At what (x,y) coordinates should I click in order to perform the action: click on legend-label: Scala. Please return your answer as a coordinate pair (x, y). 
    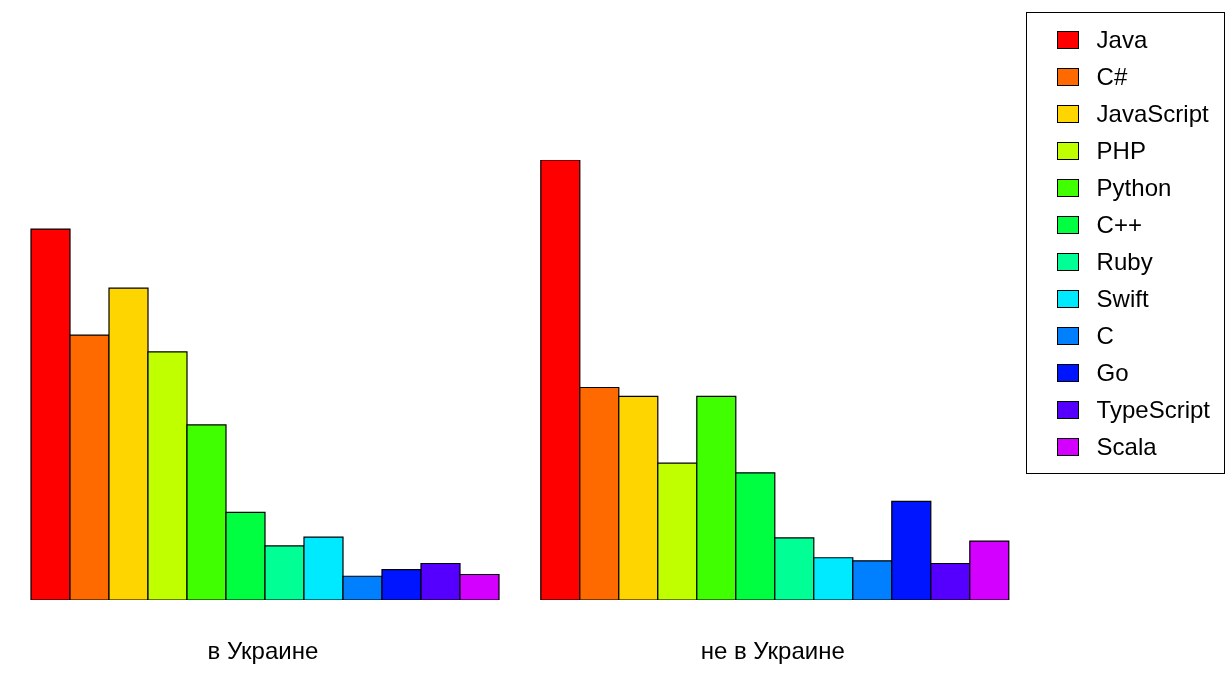
    Looking at the image, I should click on (1126, 446).